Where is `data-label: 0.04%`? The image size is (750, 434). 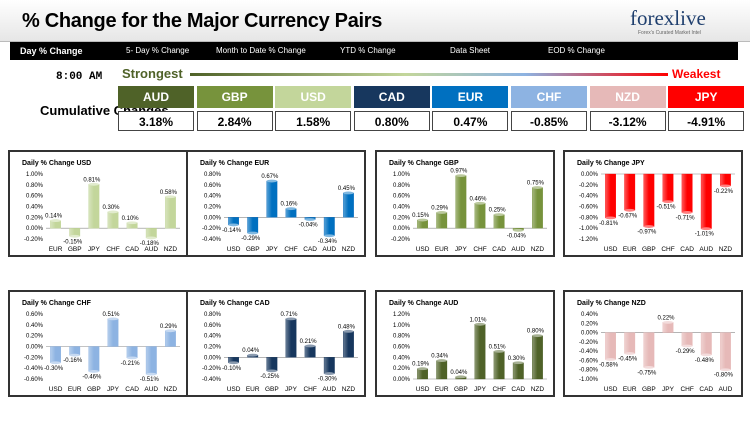 data-label: 0.04% is located at coordinates (459, 373).